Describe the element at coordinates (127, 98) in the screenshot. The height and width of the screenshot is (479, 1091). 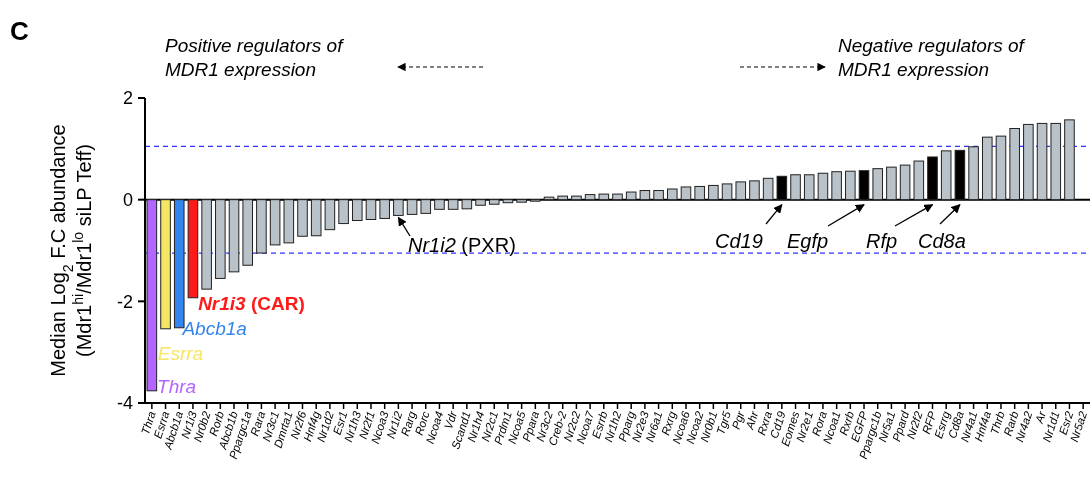
I see `y-tick-label: 2` at that location.